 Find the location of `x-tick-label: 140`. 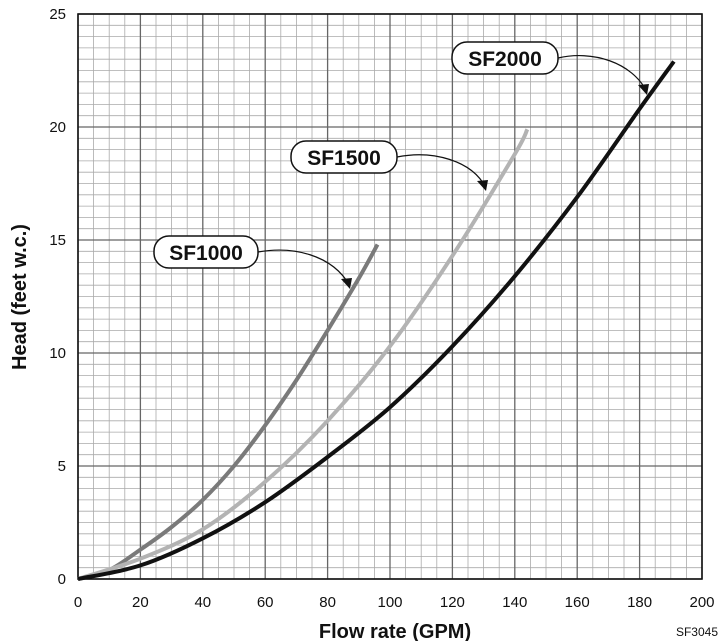

x-tick-label: 140 is located at coordinates (514, 602).